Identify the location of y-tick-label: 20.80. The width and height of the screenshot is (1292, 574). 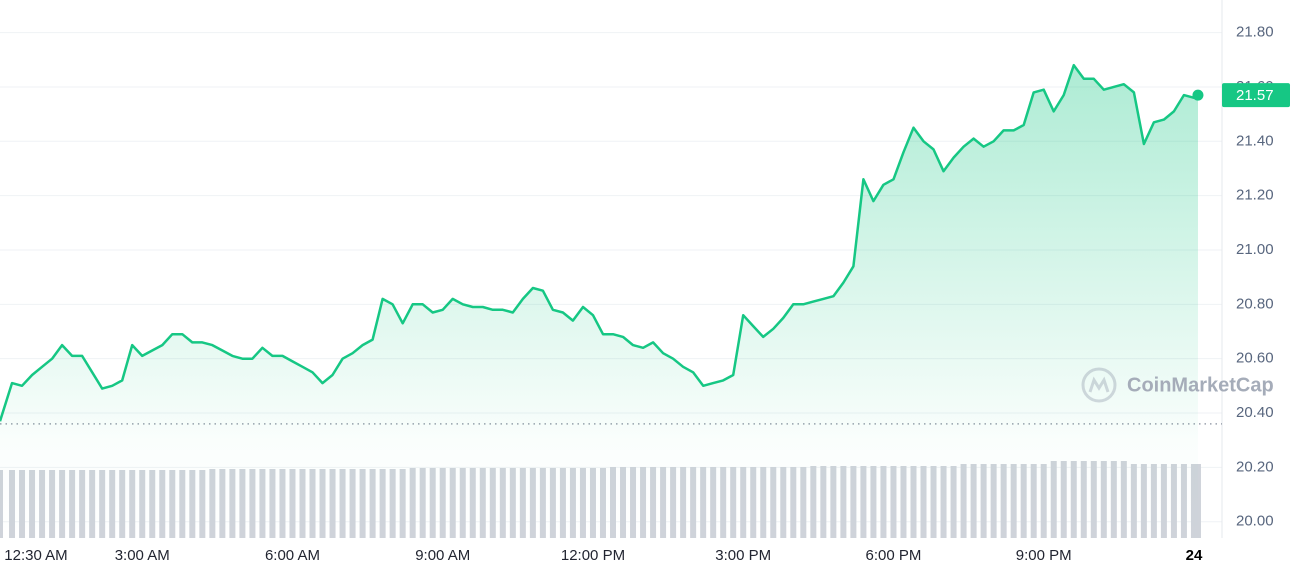
(1255, 303).